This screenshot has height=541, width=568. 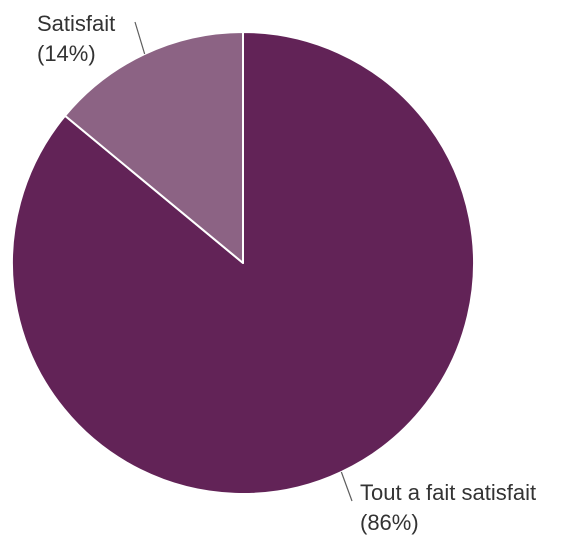 I want to click on slice-label-tout-a-fait-satisfait-name: Tout a fait satisfait, so click(x=448, y=492).